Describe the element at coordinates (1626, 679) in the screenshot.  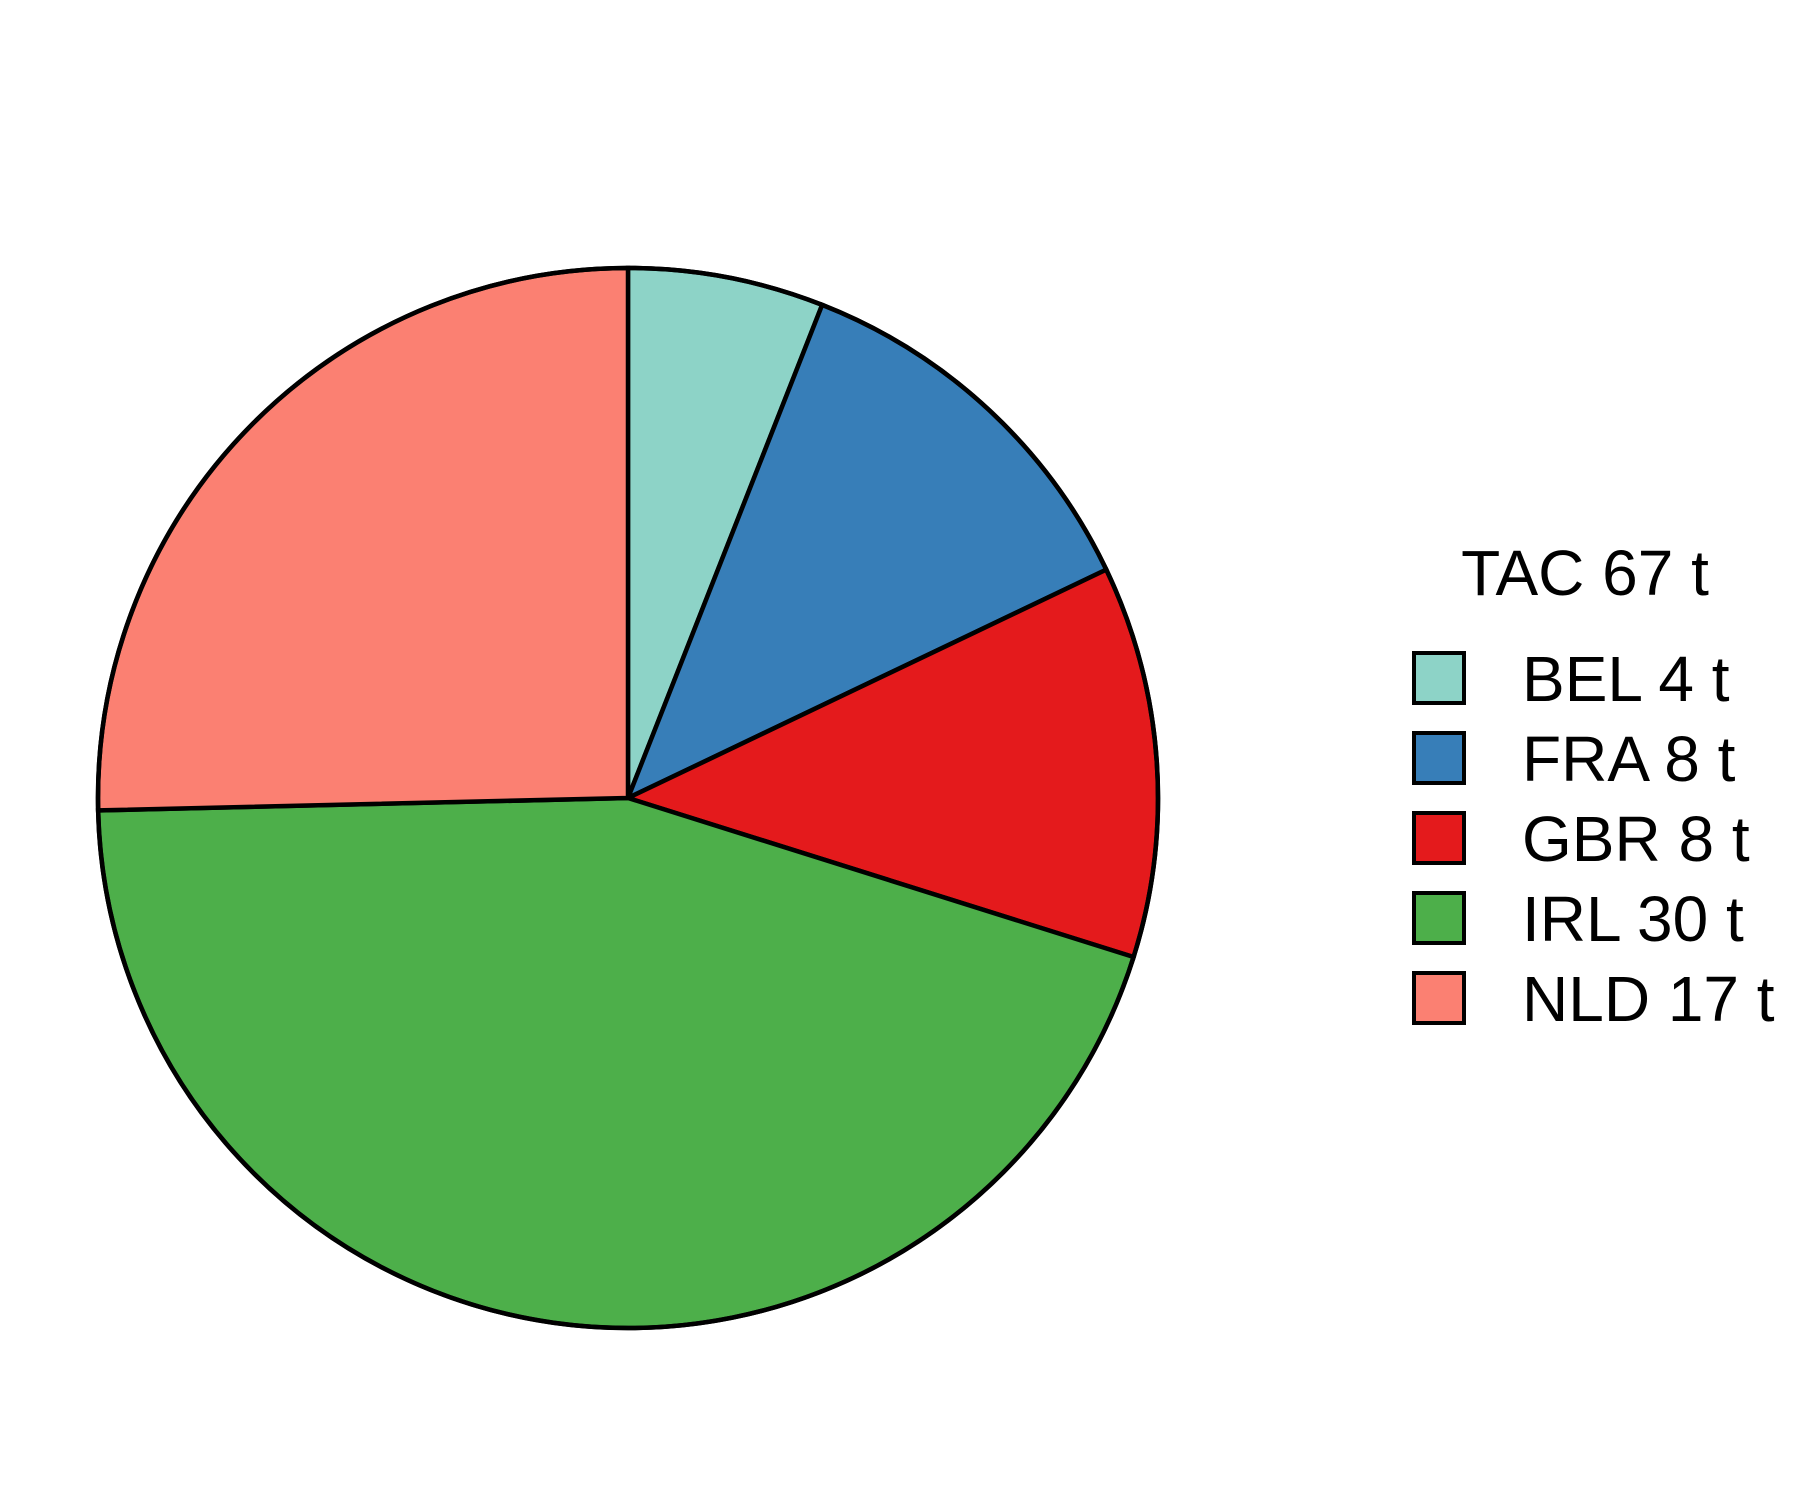
I see `legend-label-bel: BEL 4 t` at that location.